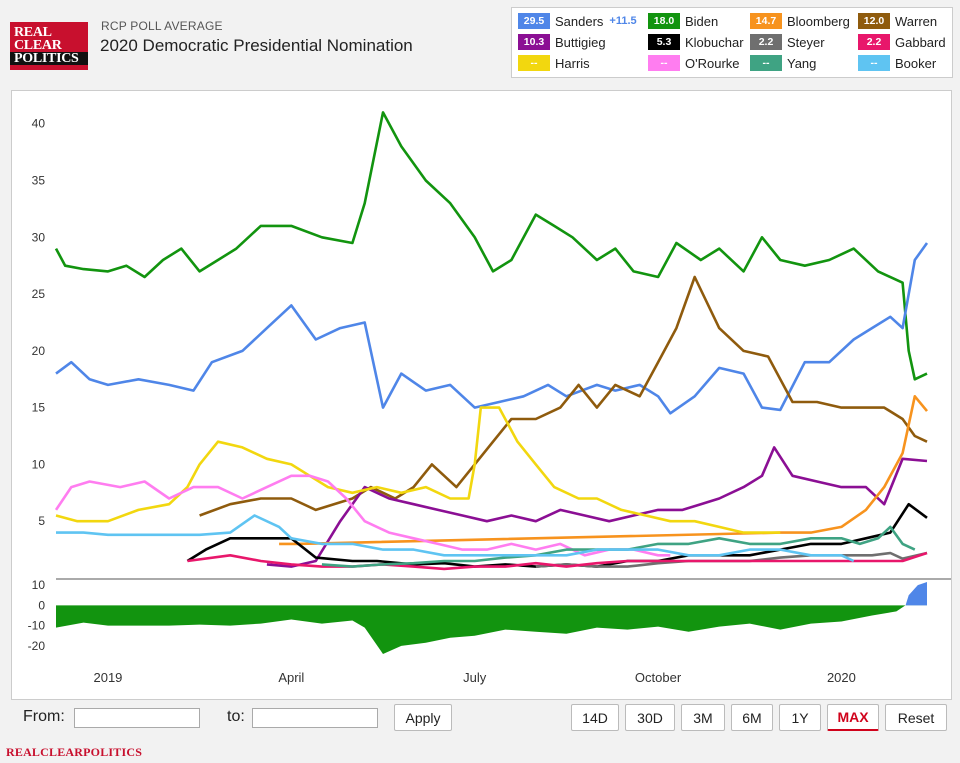 The image size is (960, 763). I want to click on spread-tick-label: -20, so click(37, 646).